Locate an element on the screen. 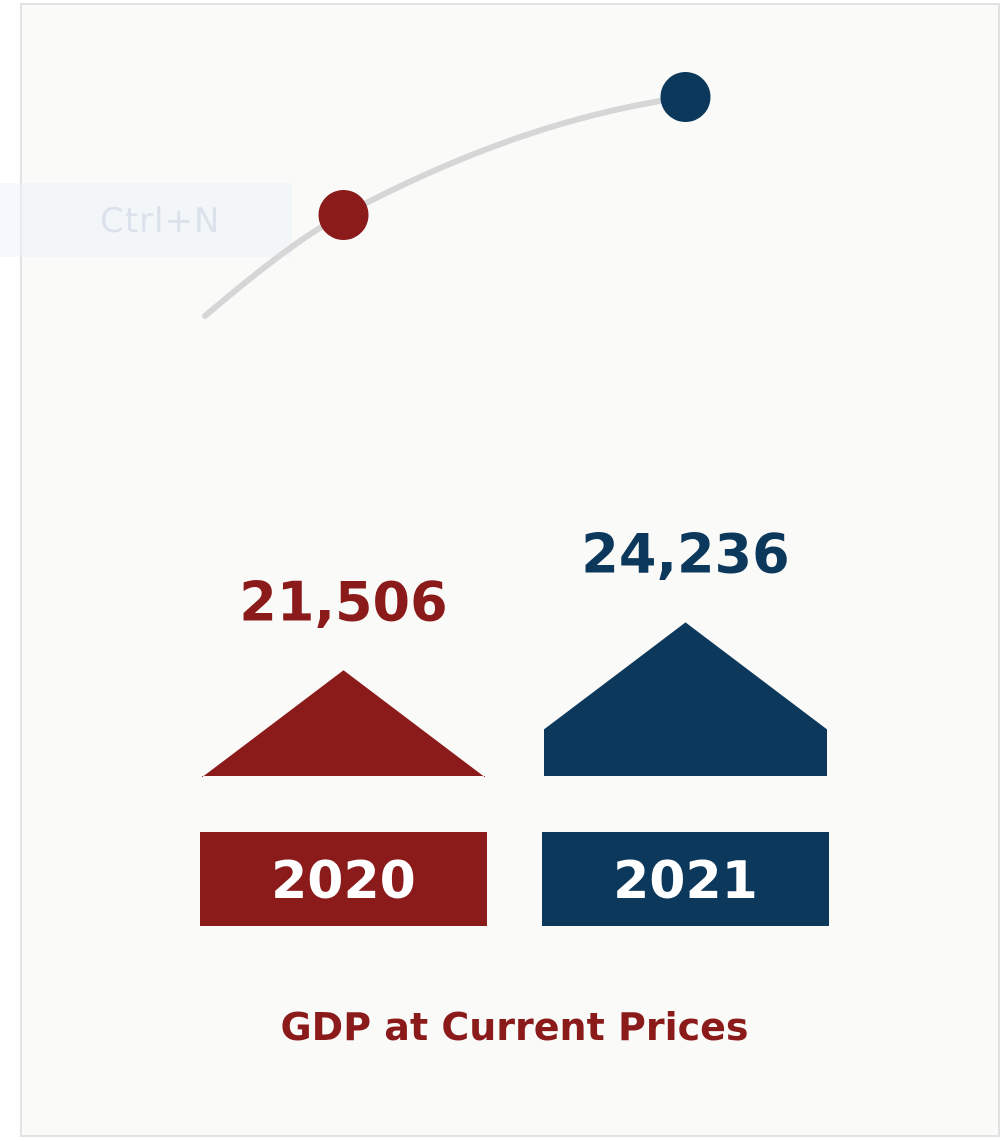 This screenshot has width=1000, height=1142. category-label-2020: 2020 is located at coordinates (343, 881).